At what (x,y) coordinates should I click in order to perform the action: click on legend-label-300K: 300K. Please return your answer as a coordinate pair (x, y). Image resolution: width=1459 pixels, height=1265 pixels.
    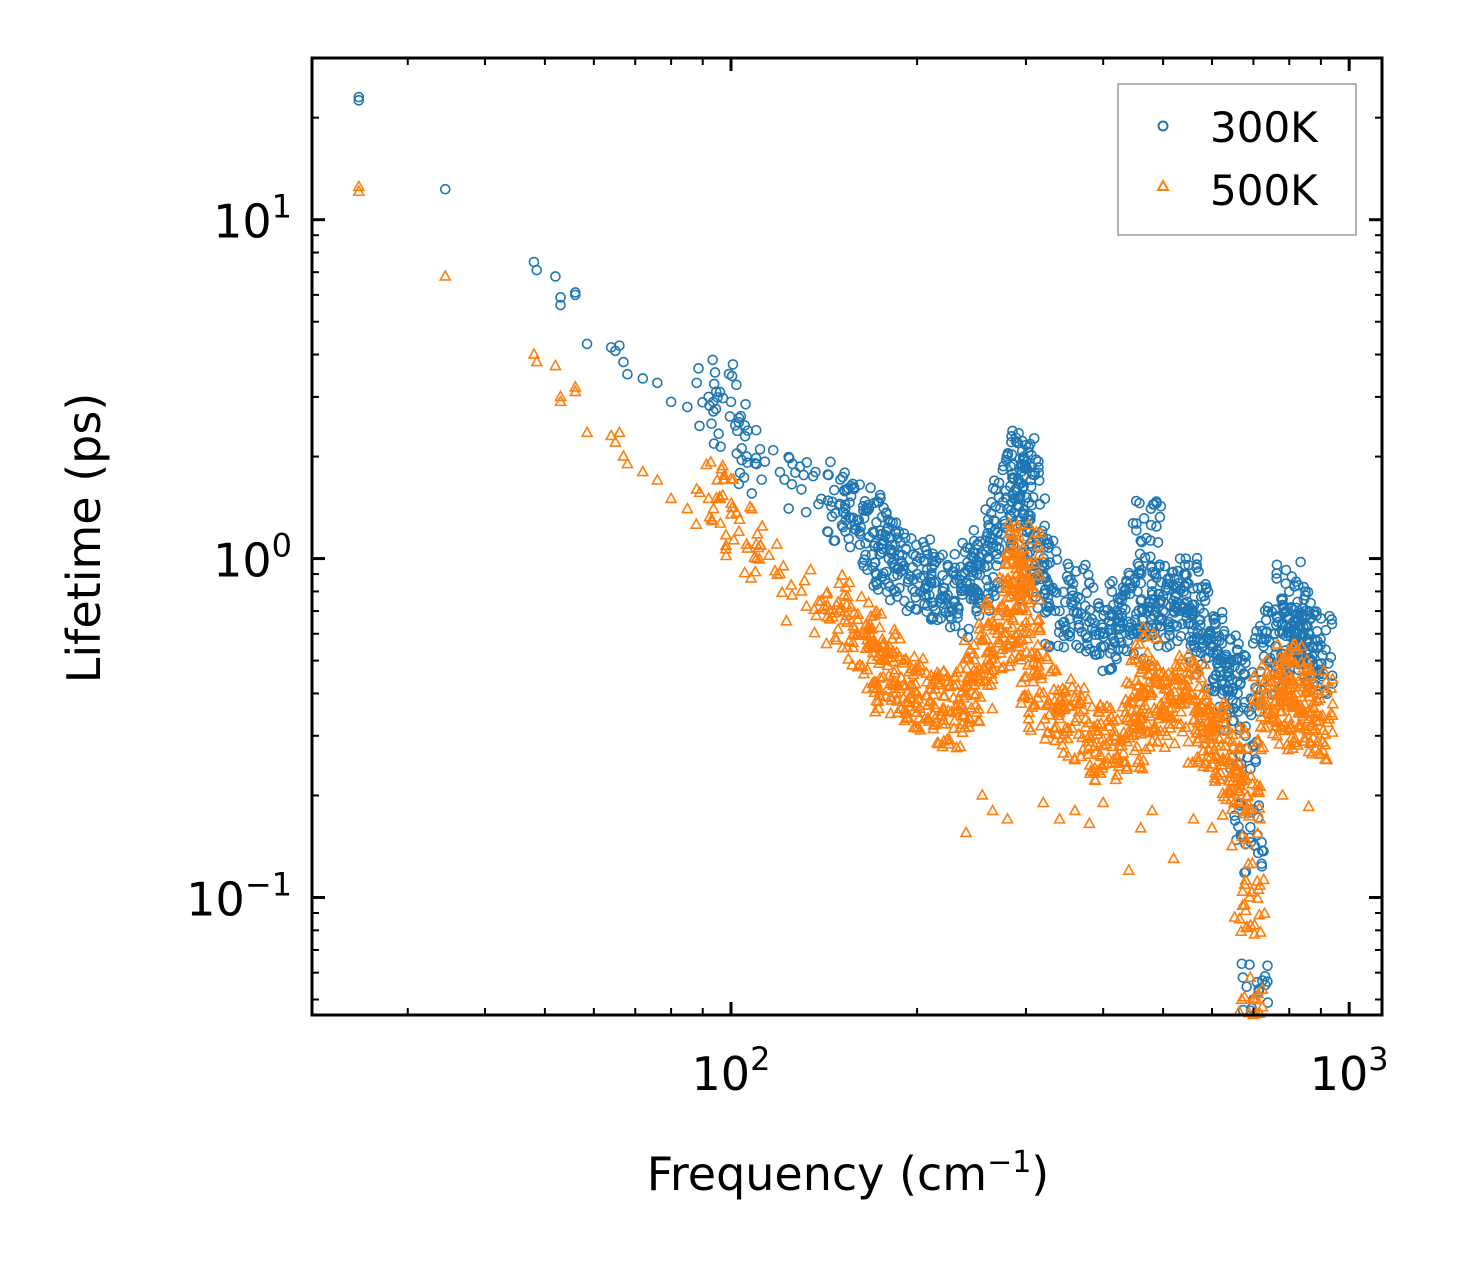
    Looking at the image, I should click on (1264, 127).